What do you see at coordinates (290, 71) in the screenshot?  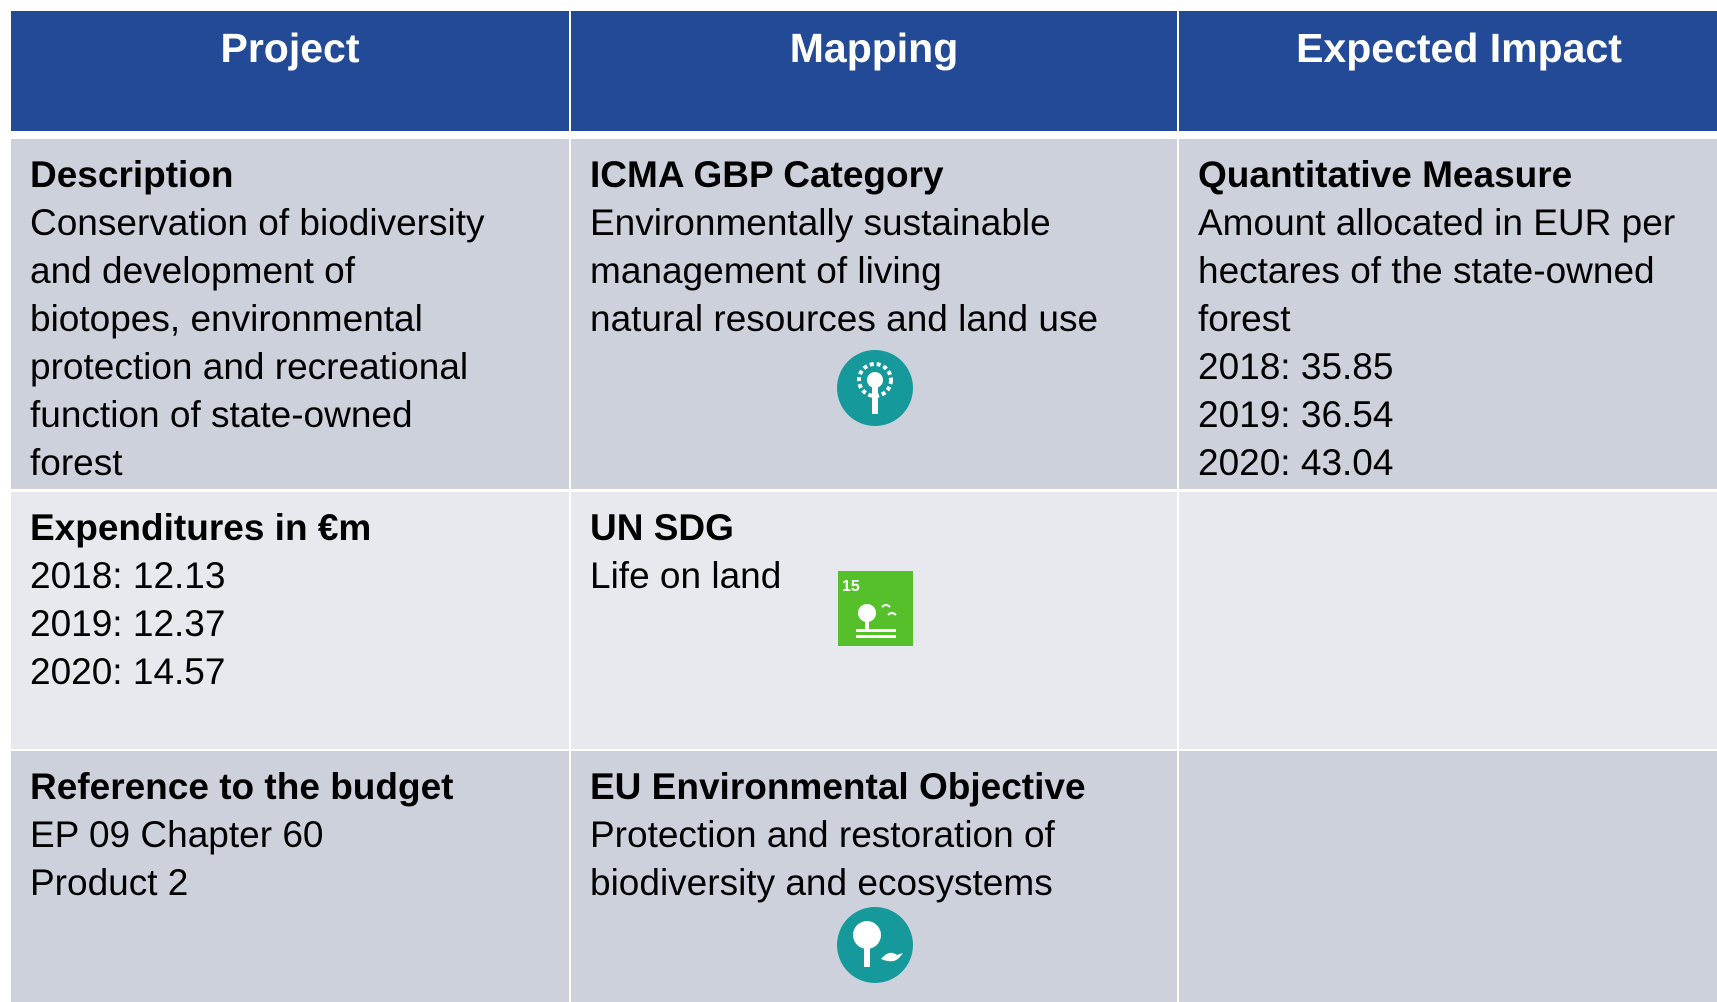 I see `header-cell: Project` at bounding box center [290, 71].